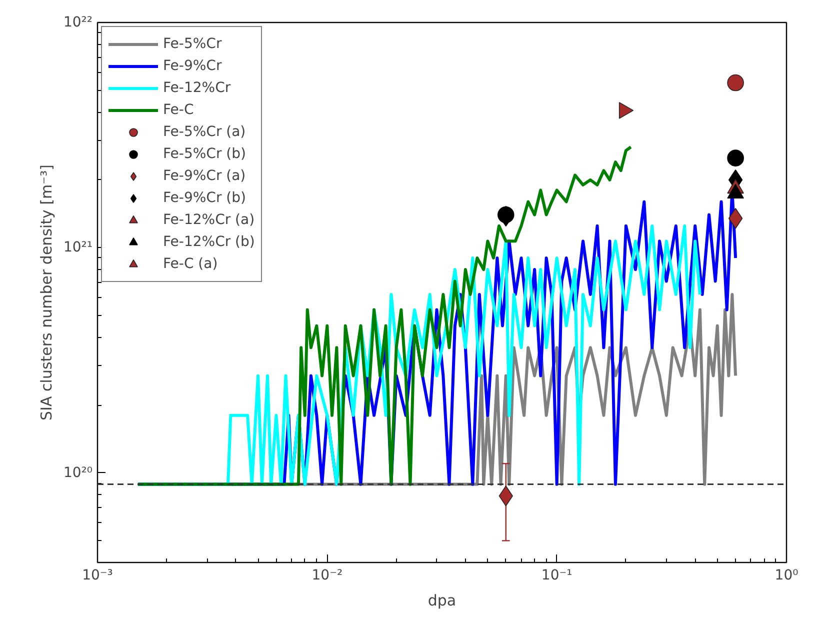 The width and height of the screenshot is (814, 627). I want to click on x-tick-label: 10⁻³, so click(97, 576).